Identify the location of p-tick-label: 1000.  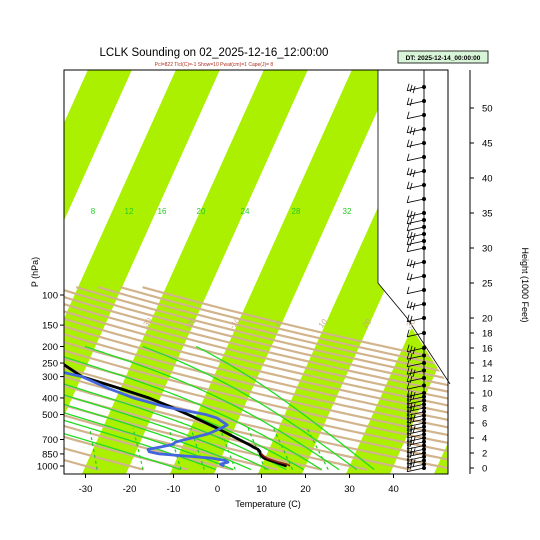
(47, 467).